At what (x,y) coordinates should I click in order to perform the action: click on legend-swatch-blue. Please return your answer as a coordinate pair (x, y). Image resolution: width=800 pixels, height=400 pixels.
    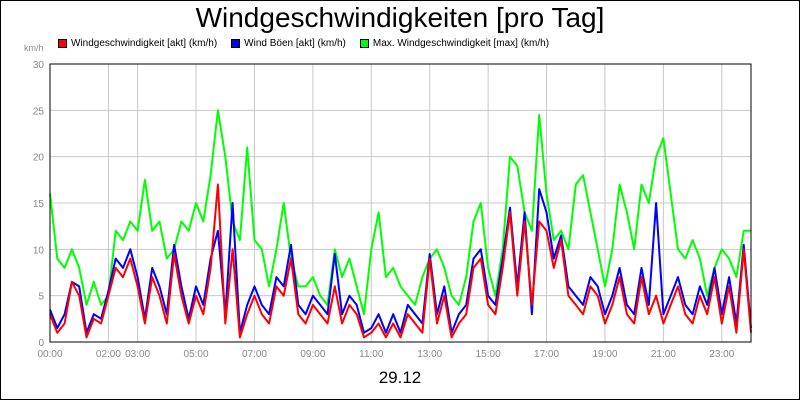
    Looking at the image, I should click on (236, 43).